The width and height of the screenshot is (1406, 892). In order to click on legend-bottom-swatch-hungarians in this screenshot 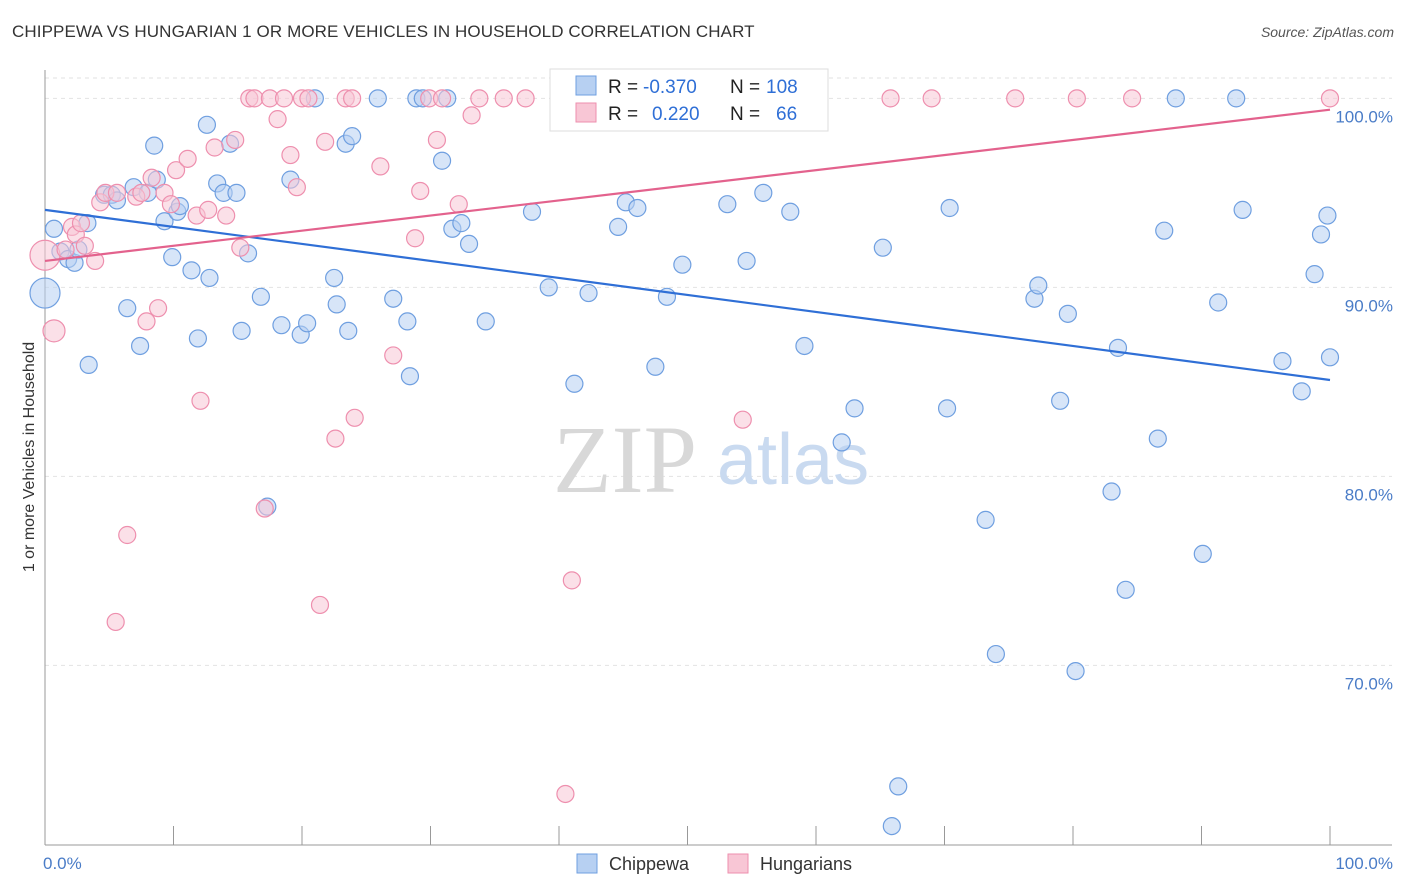, I will do `click(738, 863)`.